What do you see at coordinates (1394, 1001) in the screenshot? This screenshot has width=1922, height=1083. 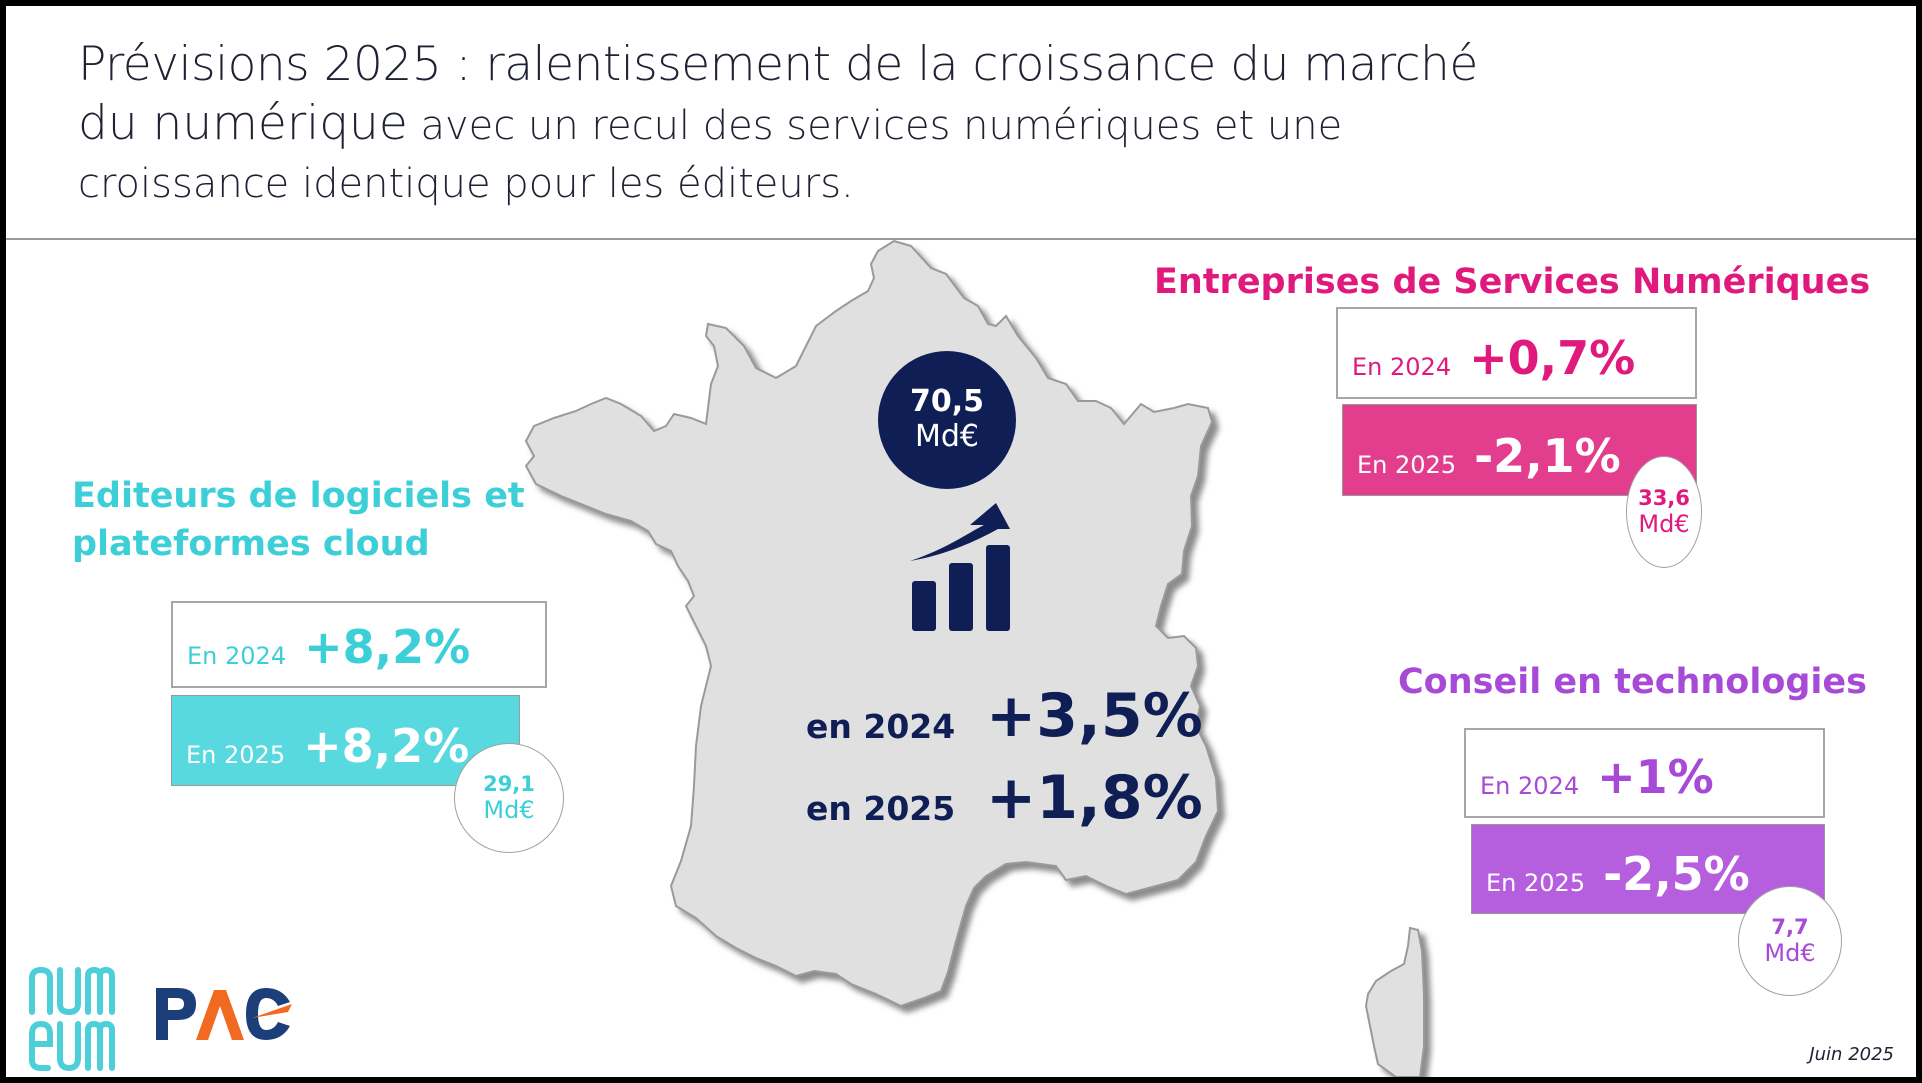 I see `corsica-shape` at bounding box center [1394, 1001].